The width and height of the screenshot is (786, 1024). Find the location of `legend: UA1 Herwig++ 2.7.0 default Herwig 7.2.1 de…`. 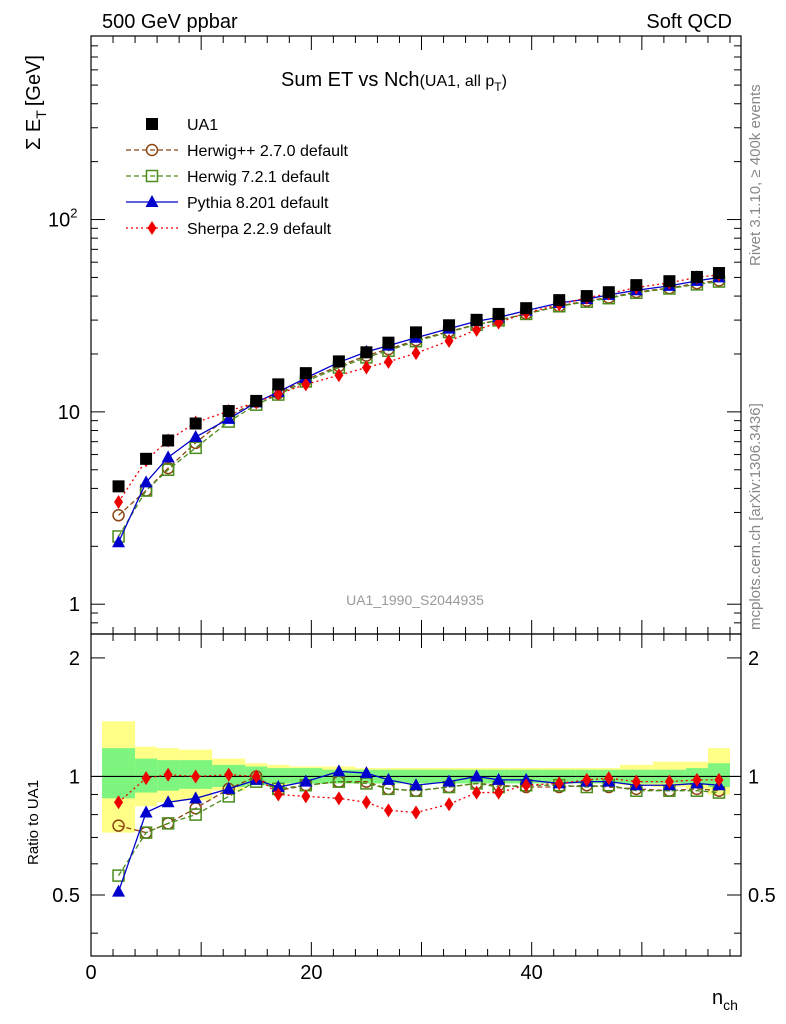

legend: UA1 Herwig++ 2.7.0 default Herwig 7.2.1 de… is located at coordinates (237, 177).